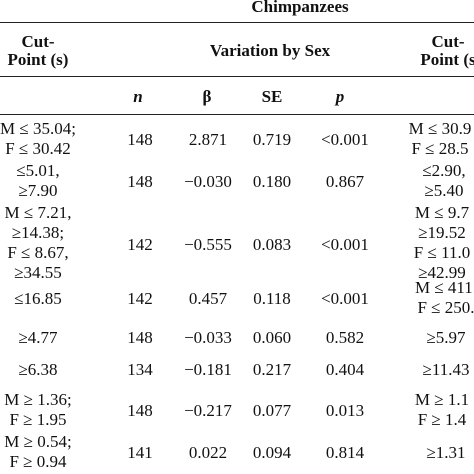  What do you see at coordinates (272, 181) in the screenshot?
I see `se-cell: 0.180` at bounding box center [272, 181].